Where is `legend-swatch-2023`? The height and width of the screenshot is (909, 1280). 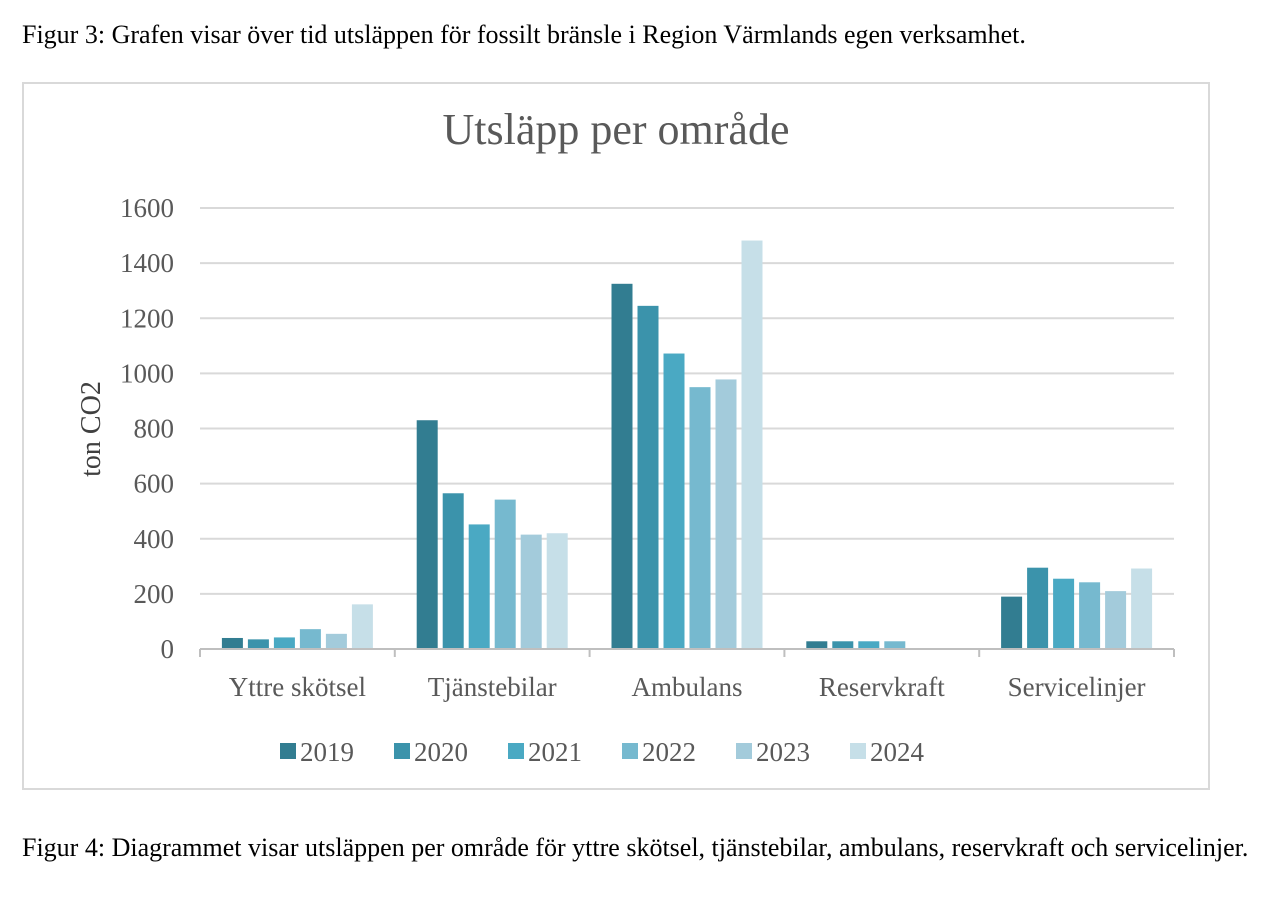
legend-swatch-2023 is located at coordinates (744, 751).